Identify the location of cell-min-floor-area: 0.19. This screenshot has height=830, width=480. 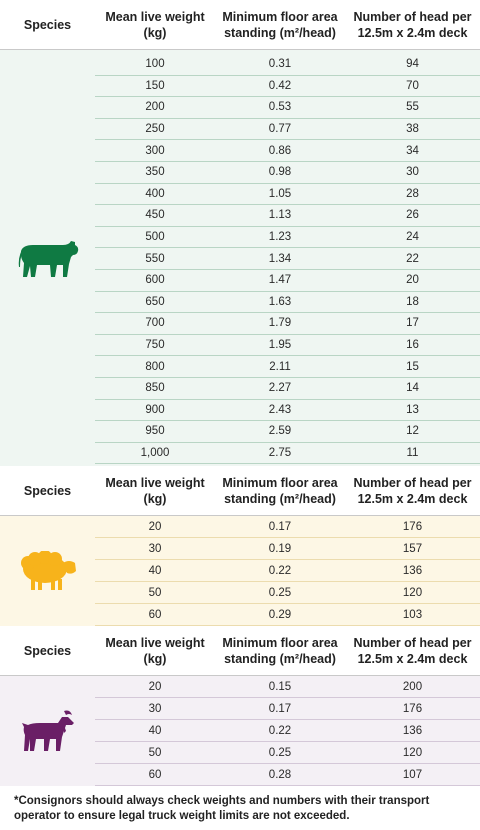
(280, 548).